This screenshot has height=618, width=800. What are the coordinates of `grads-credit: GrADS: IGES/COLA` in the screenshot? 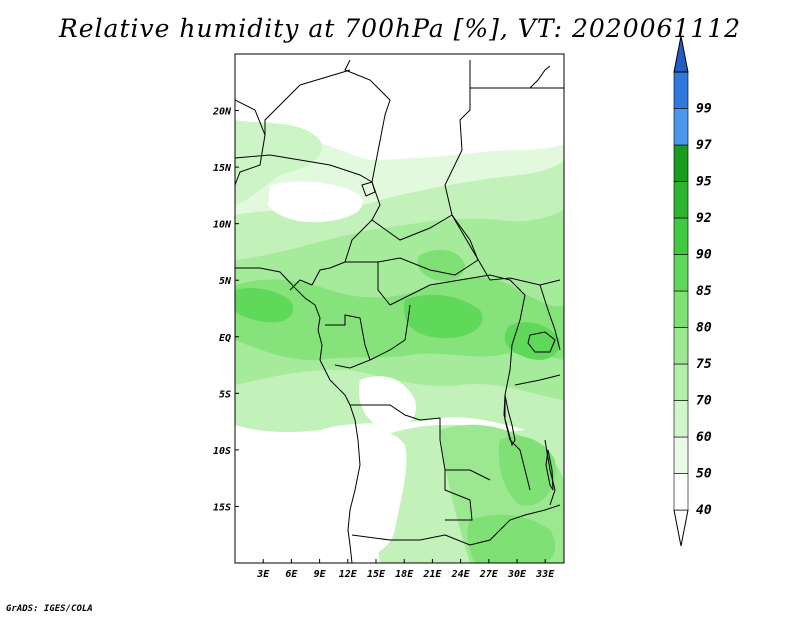 It's located at (49, 609).